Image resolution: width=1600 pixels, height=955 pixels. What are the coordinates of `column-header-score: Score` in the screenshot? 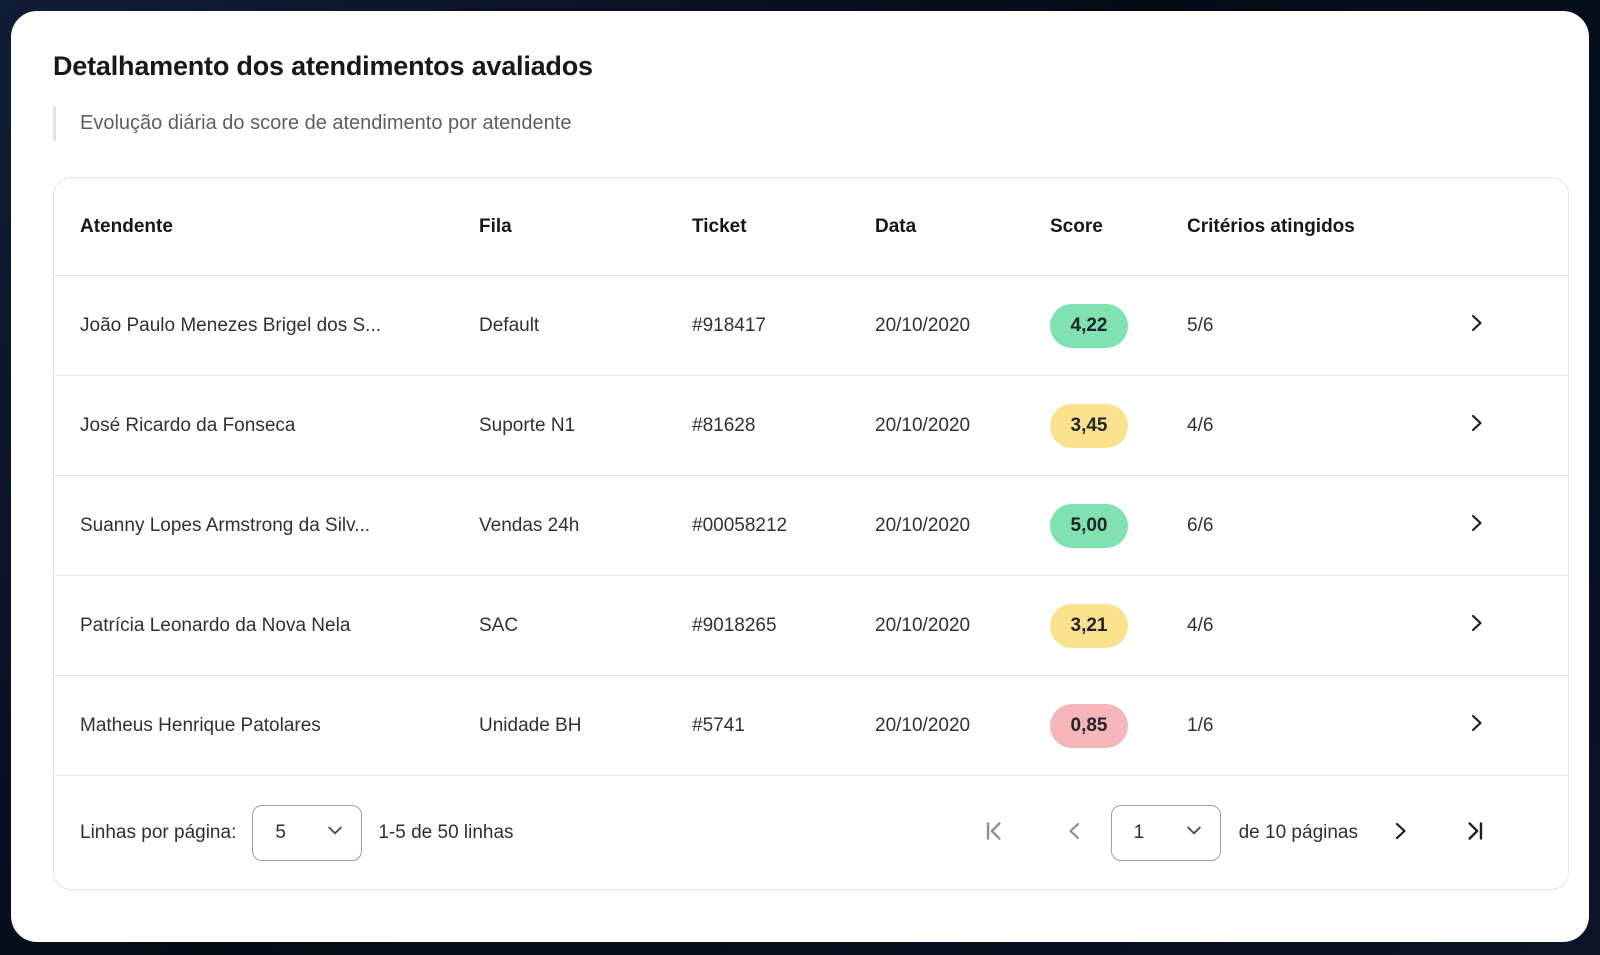 It's located at (1076, 226).